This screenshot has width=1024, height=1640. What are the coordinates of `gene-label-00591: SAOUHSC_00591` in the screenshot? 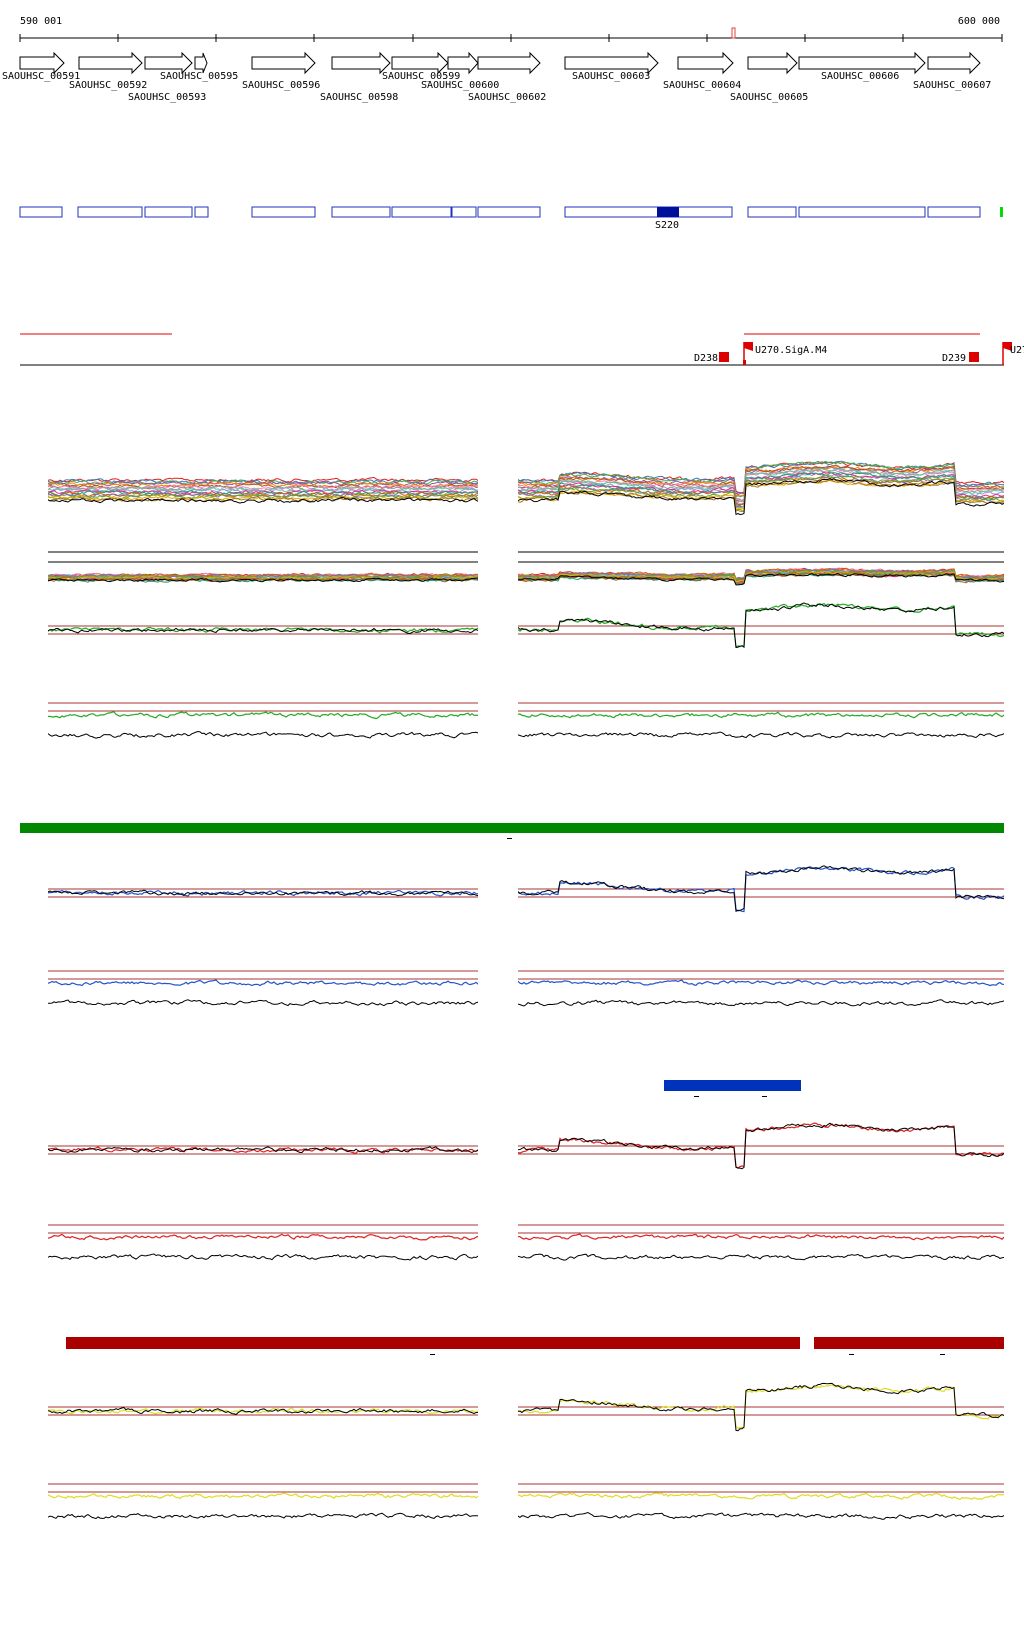 It's located at (41, 76).